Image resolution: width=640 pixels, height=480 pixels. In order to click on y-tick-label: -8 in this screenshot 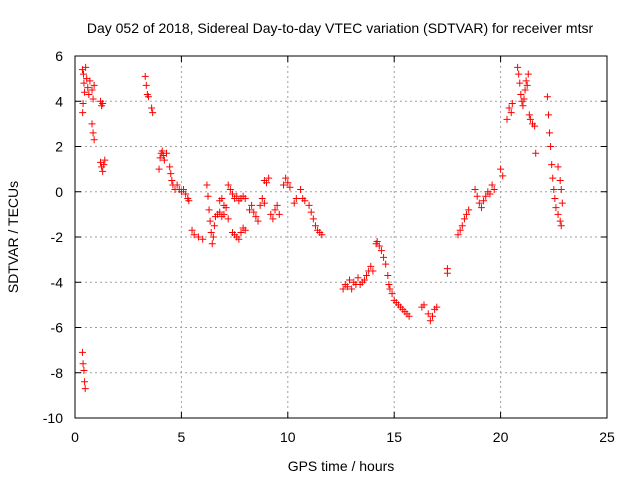, I will do `click(57, 373)`.